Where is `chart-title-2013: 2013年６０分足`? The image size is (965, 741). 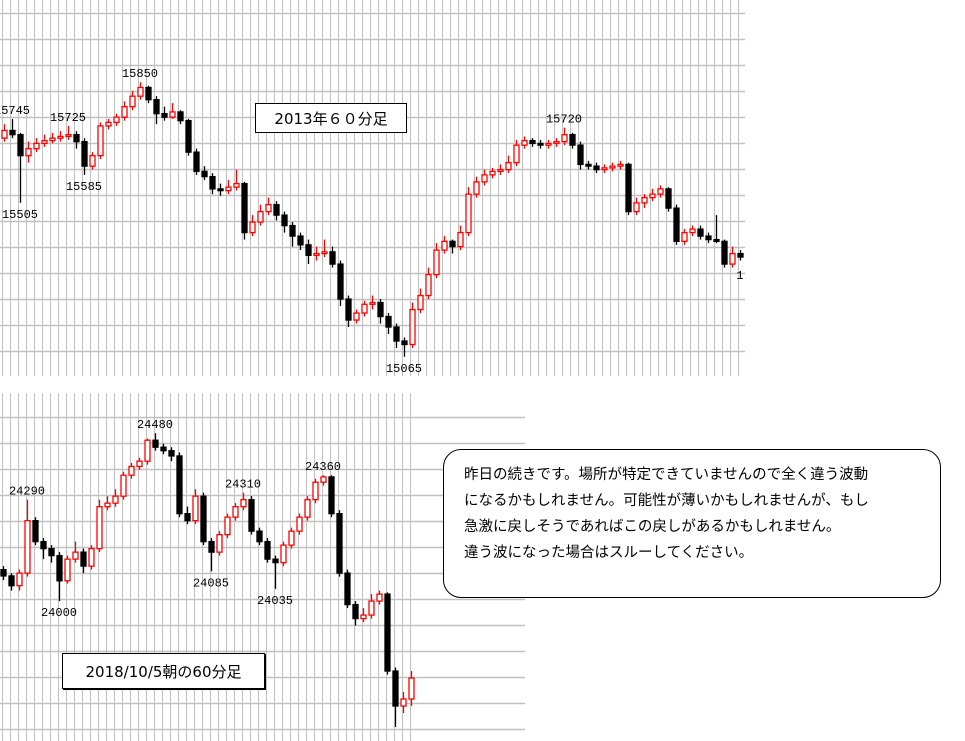 chart-title-2013: 2013年６０分足 is located at coordinates (331, 118).